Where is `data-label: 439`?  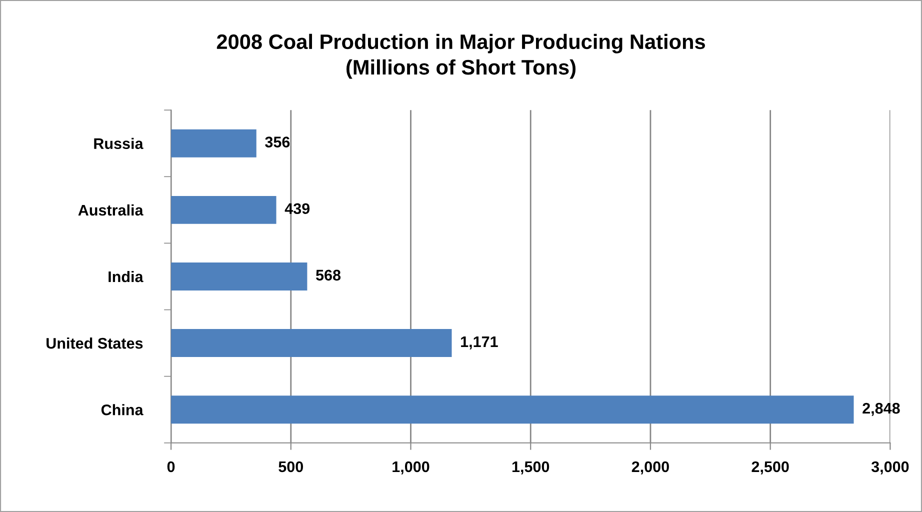
data-label: 439 is located at coordinates (297, 208).